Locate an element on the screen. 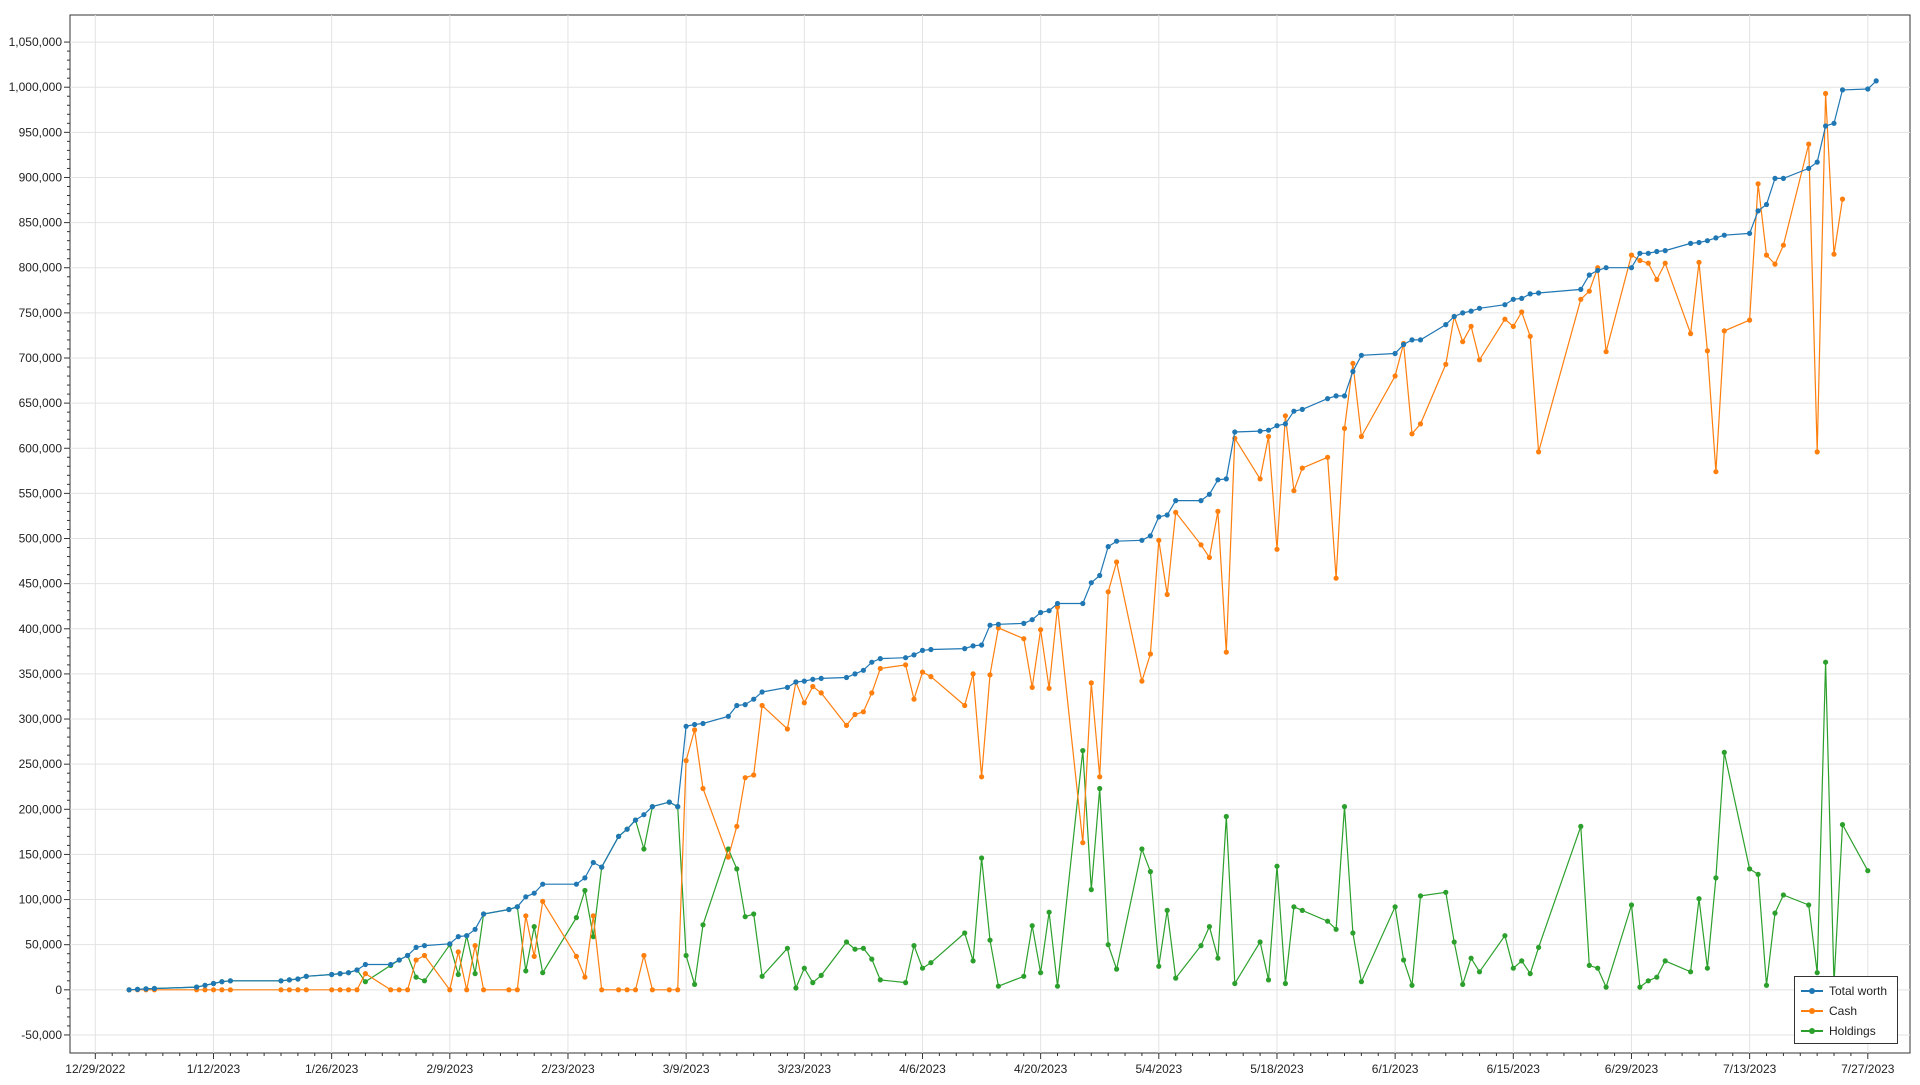 This screenshot has height=1085, width=1920. y-tick-label: 1,000,000 is located at coordinates (36, 87).